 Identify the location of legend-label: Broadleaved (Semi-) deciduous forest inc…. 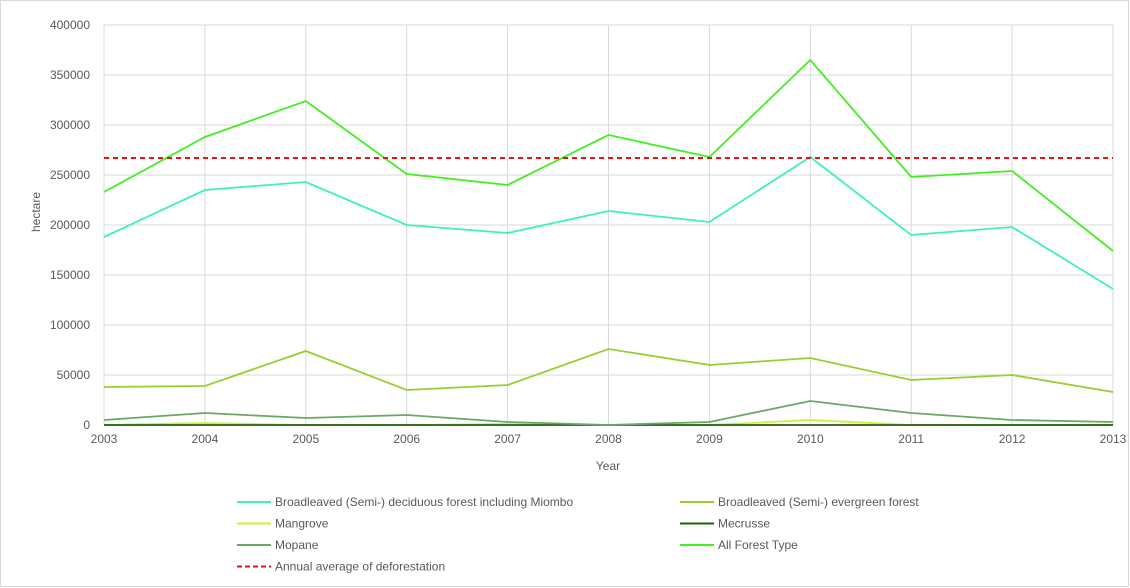
(424, 502).